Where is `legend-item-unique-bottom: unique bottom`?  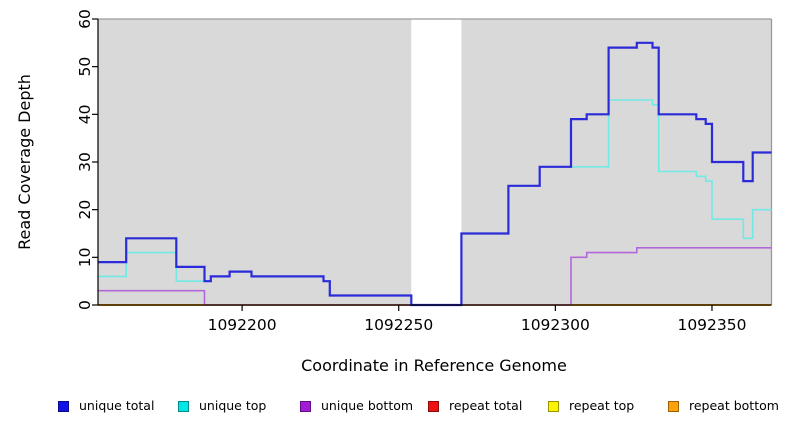
legend-item-unique-bottom: unique bottom is located at coordinates (356, 406).